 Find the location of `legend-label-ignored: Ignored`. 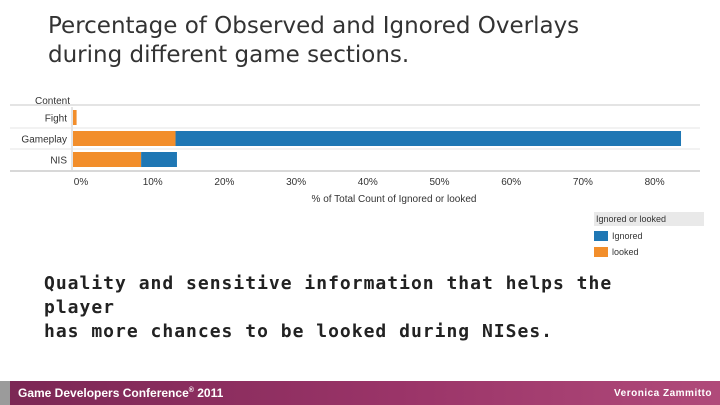

legend-label-ignored: Ignored is located at coordinates (627, 236).